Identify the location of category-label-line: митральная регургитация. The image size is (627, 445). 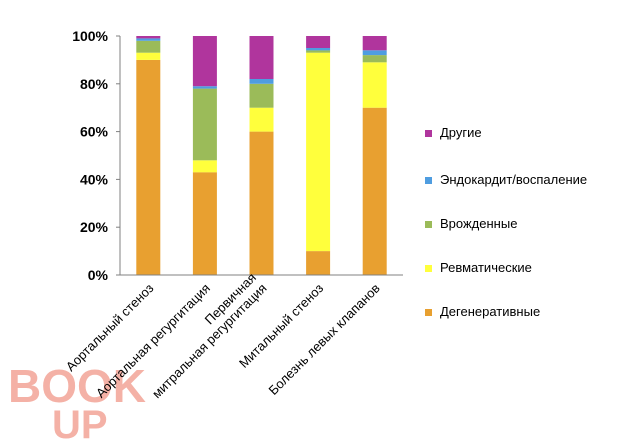
(209, 341).